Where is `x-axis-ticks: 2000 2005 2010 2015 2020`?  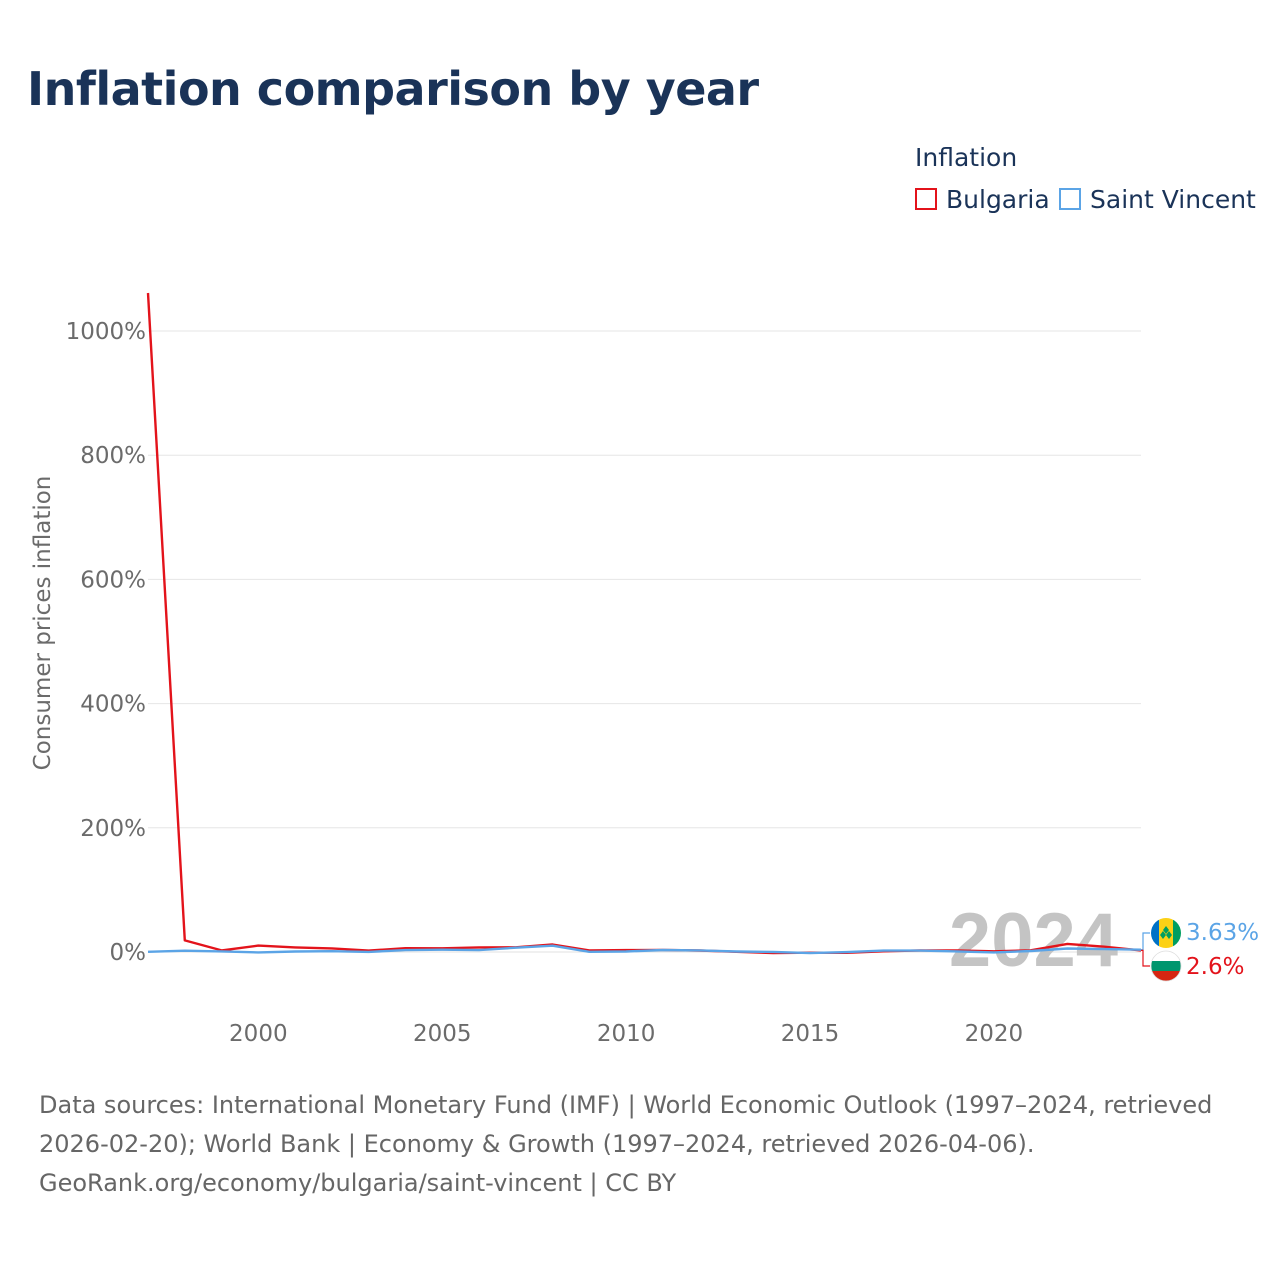 x-axis-ticks: 2000 2005 2010 2015 2020 is located at coordinates (626, 1034).